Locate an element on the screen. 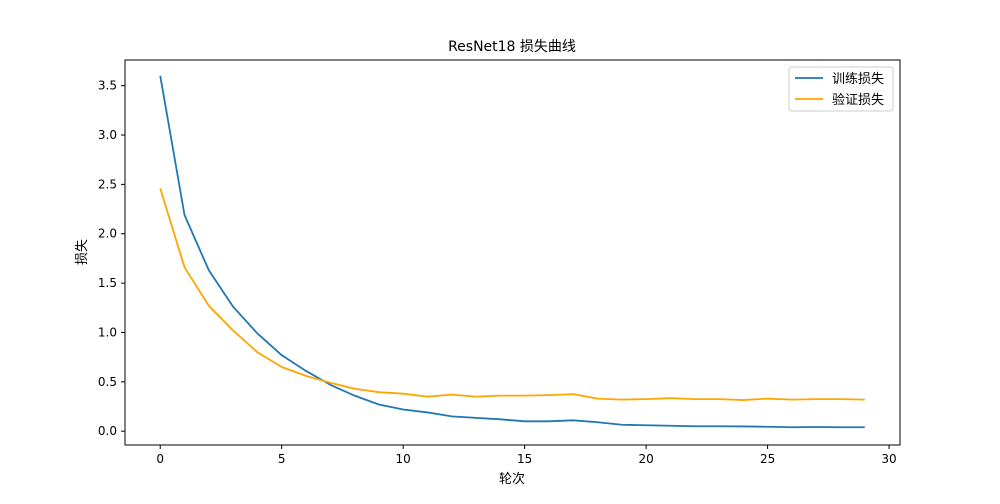  y-tick-label: 3.5 is located at coordinates (107, 86).